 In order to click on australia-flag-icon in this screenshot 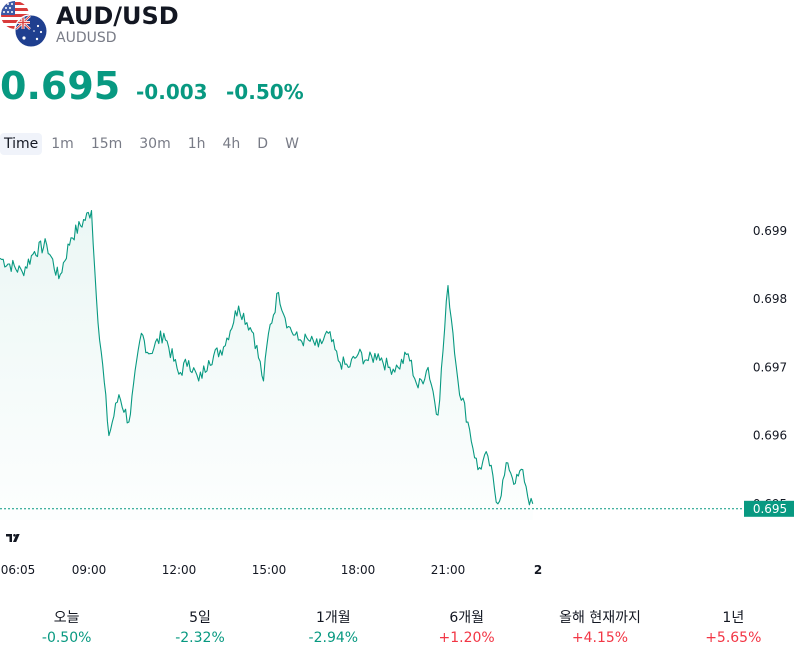, I will do `click(31, 31)`.